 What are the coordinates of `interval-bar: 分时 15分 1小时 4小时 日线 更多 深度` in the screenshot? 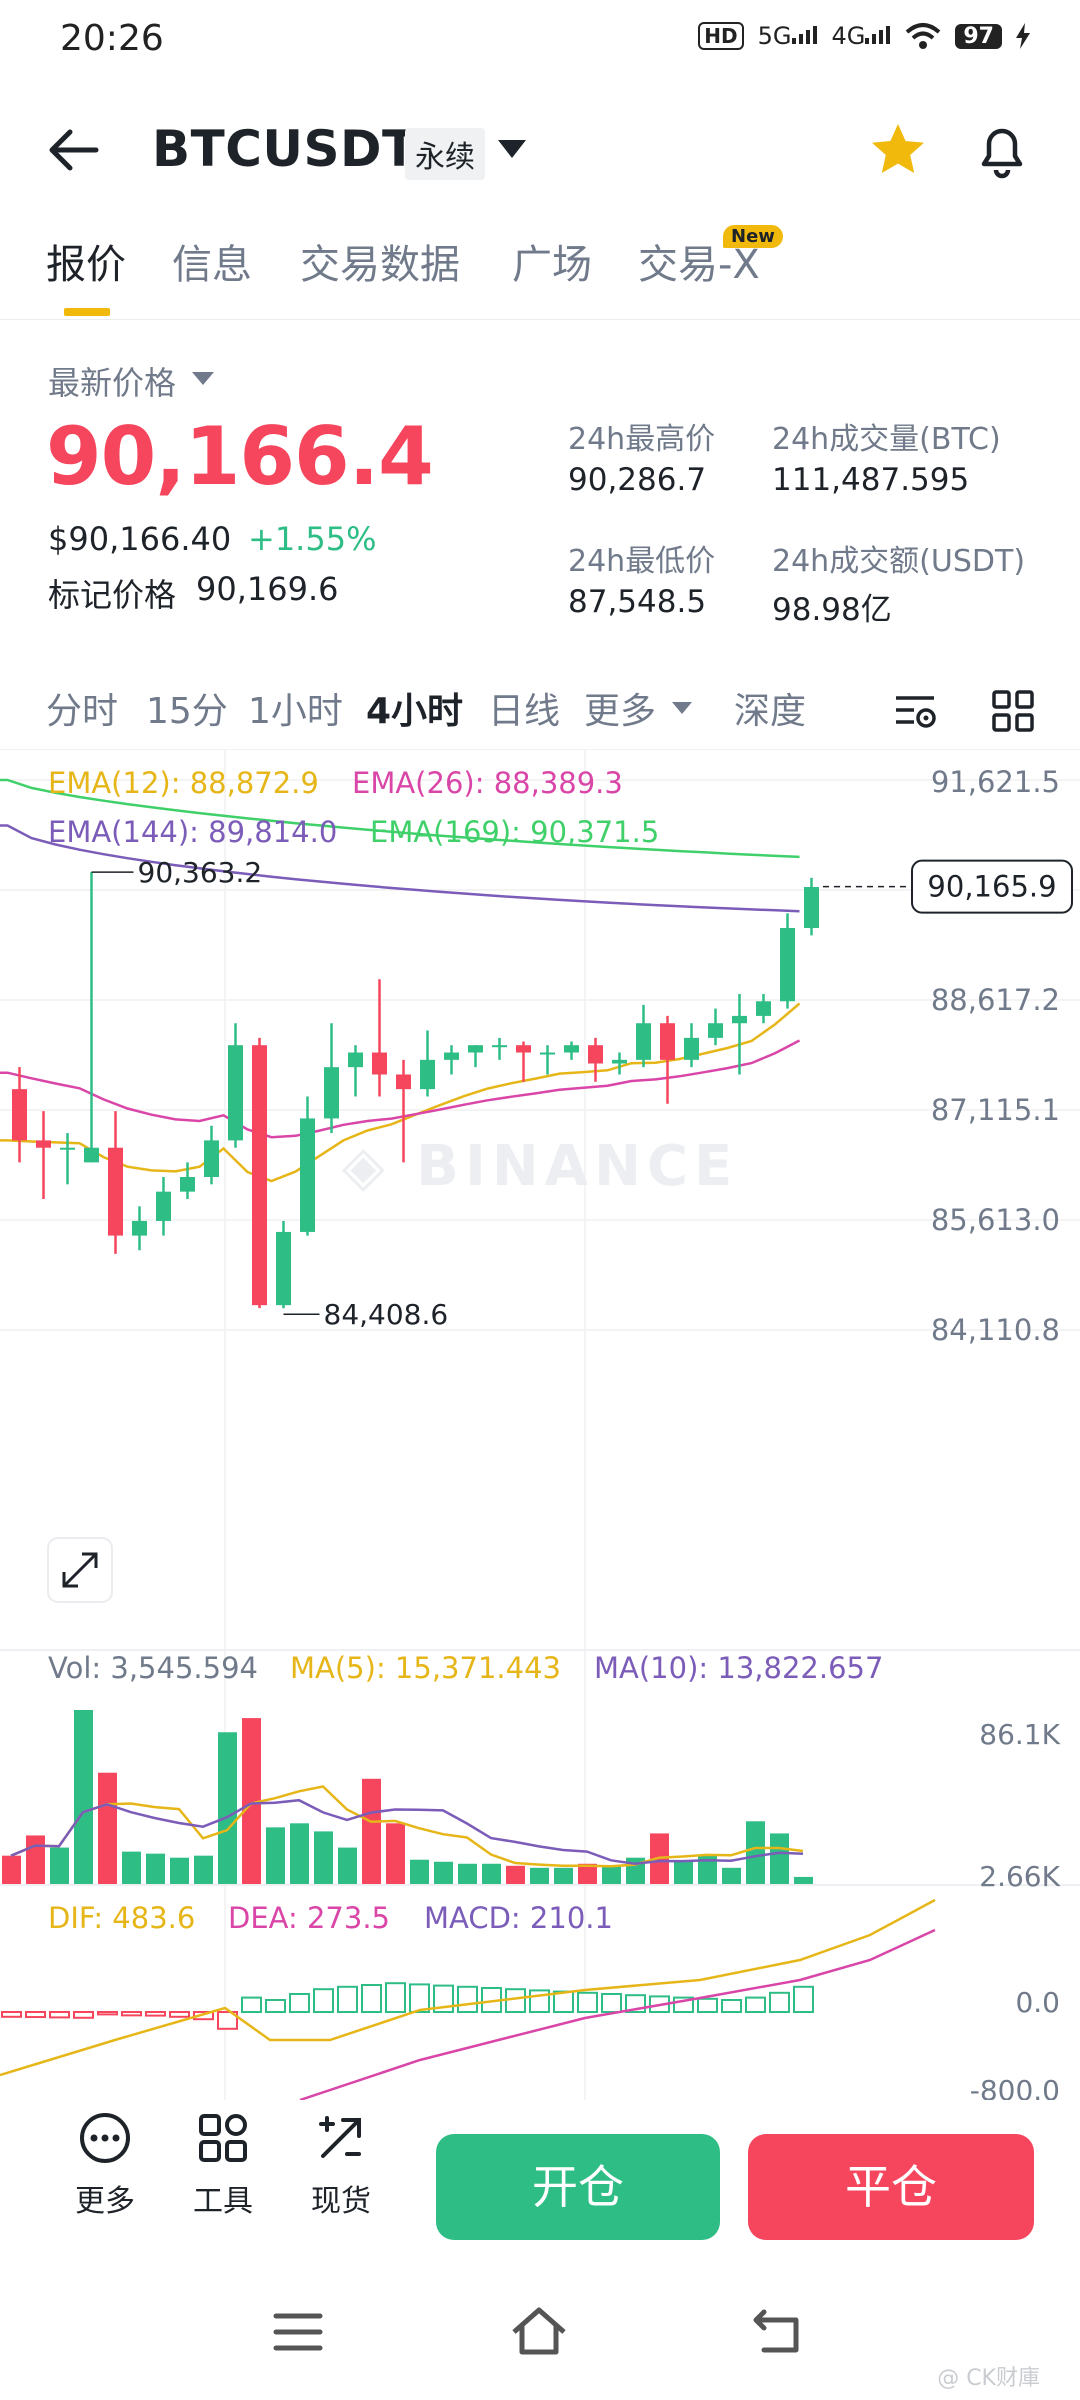 It's located at (540, 710).